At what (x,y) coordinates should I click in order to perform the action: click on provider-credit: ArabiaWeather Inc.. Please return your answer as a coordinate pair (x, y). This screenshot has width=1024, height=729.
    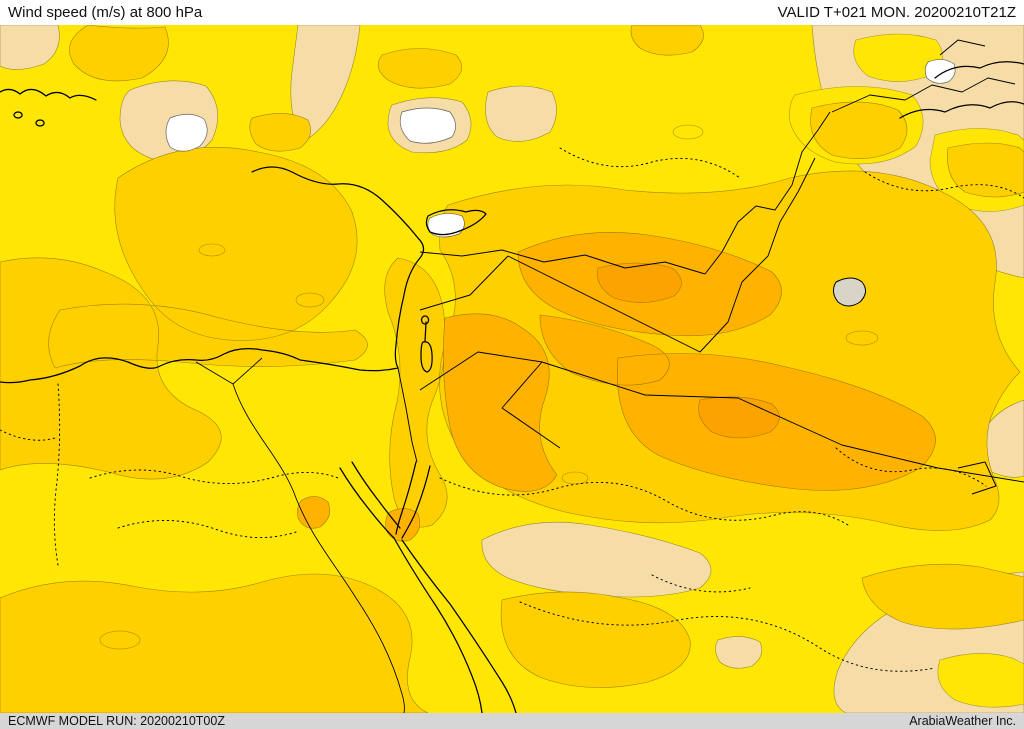
    Looking at the image, I should click on (962, 721).